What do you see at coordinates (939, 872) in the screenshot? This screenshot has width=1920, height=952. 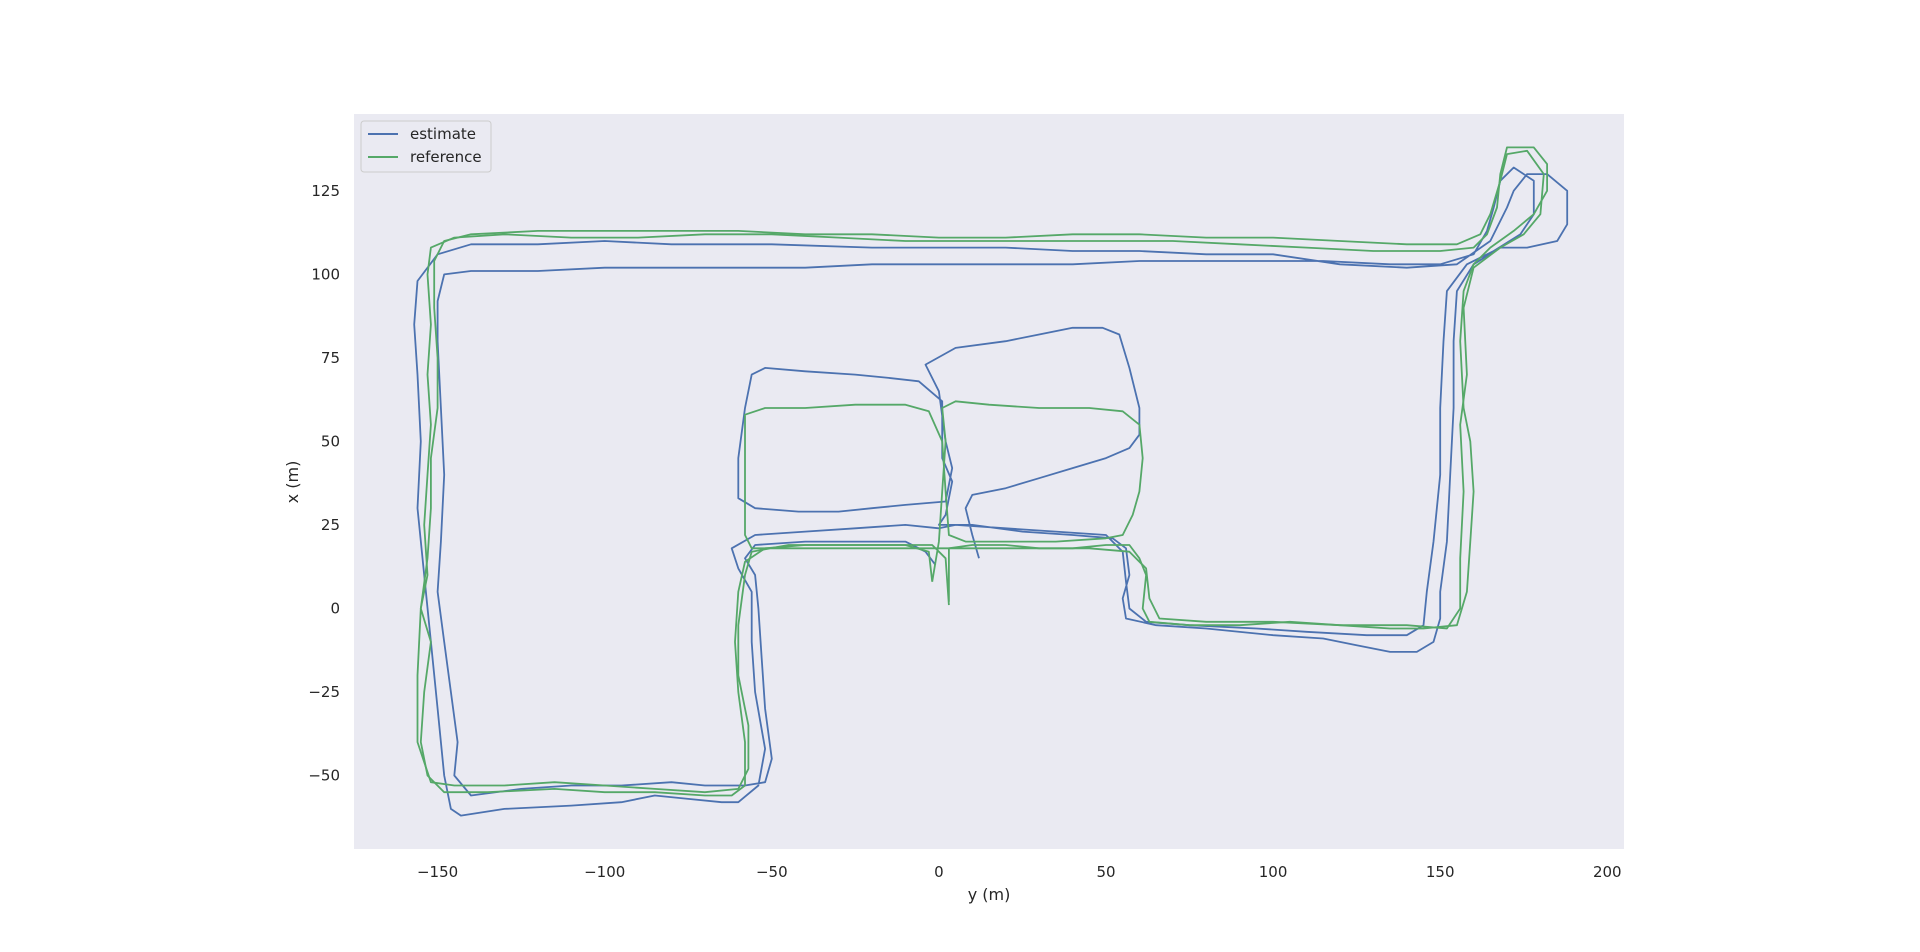 I see `x-tick-label: 0` at bounding box center [939, 872].